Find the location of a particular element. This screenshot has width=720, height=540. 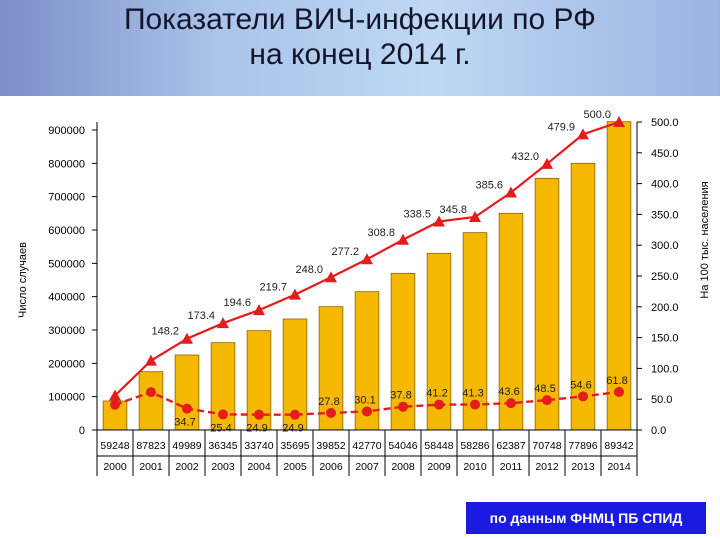

rate-label-new: 25.4 is located at coordinates (220, 428).